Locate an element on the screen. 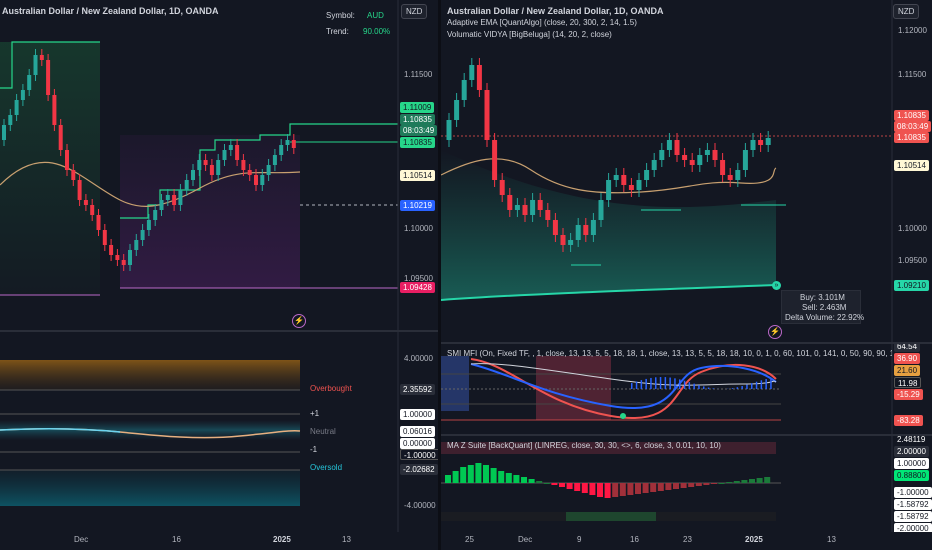  one-tag: 1.00000 is located at coordinates (417, 414).